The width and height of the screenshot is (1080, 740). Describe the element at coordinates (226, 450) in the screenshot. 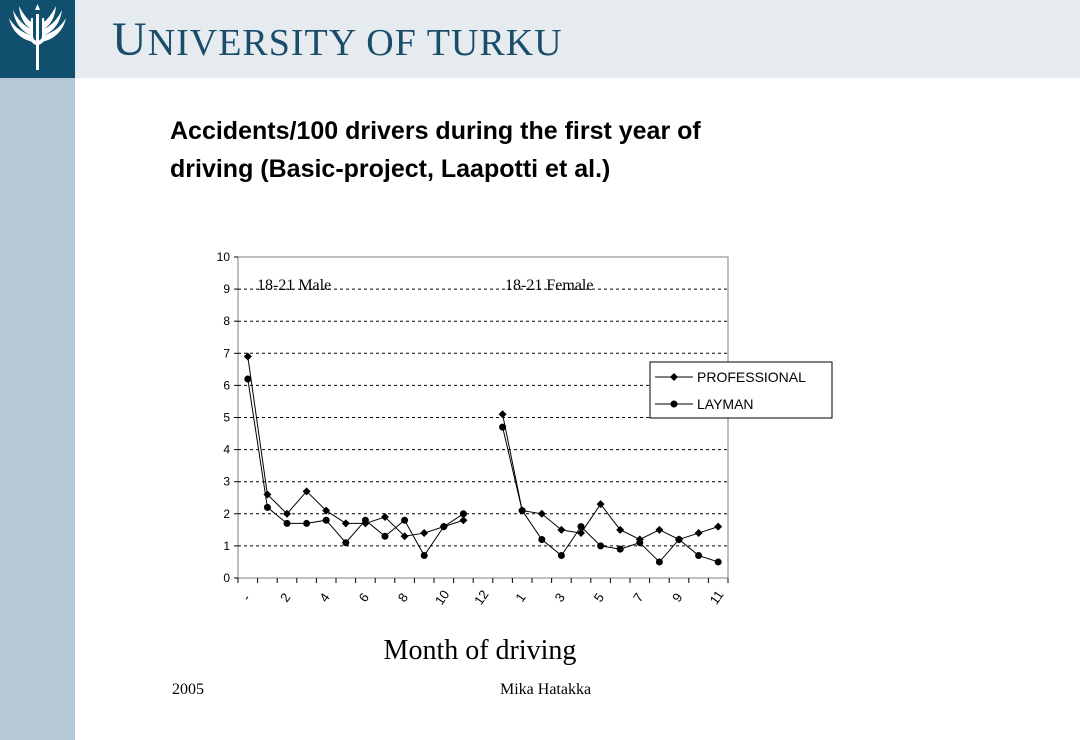

I see `y-tick-label: 4` at that location.